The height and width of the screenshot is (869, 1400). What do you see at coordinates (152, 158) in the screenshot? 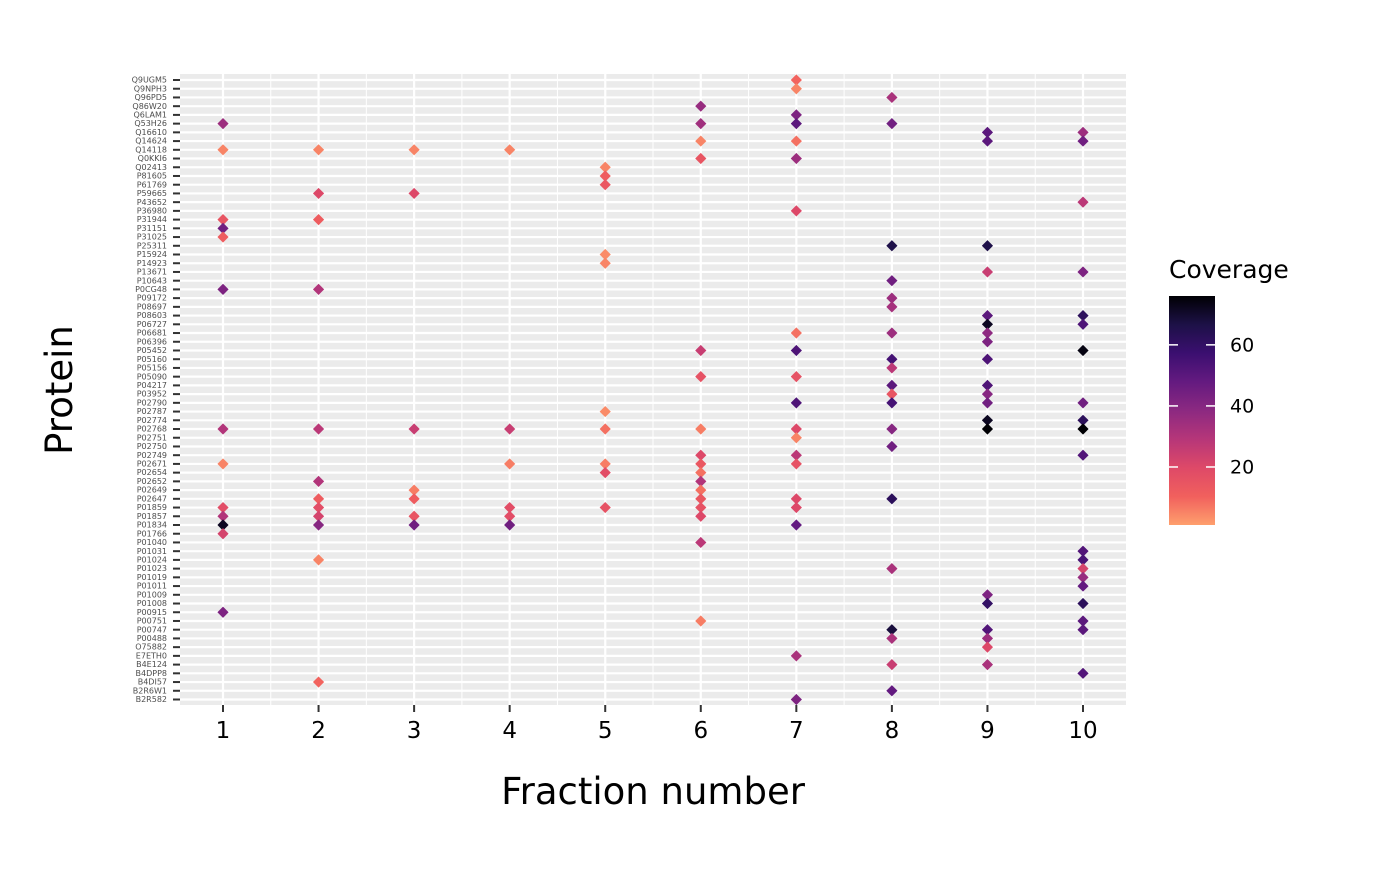
I see `y-tick-label: Q0KKI6` at bounding box center [152, 158].